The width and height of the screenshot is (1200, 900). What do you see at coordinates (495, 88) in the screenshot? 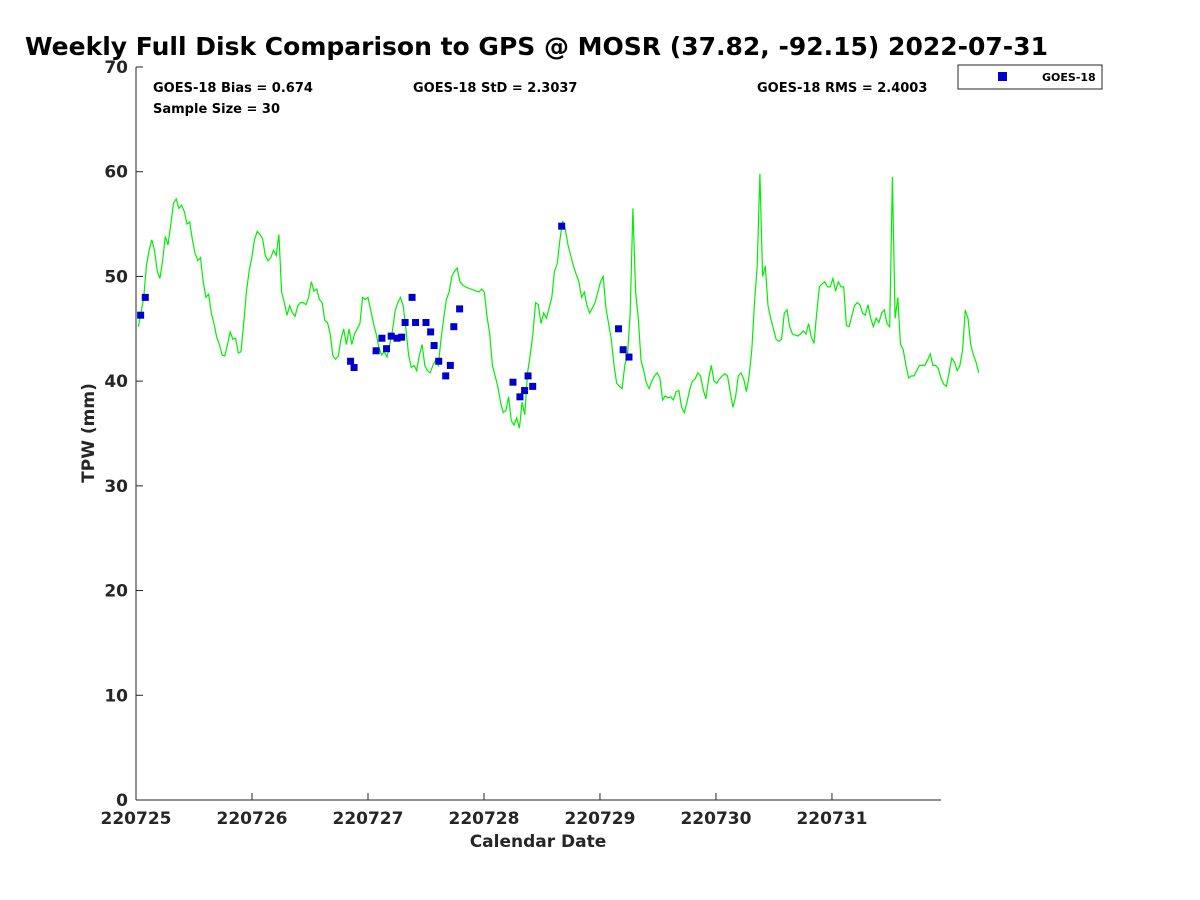
I see `std-stat: GOES-18 StD = 2.3037` at bounding box center [495, 88].